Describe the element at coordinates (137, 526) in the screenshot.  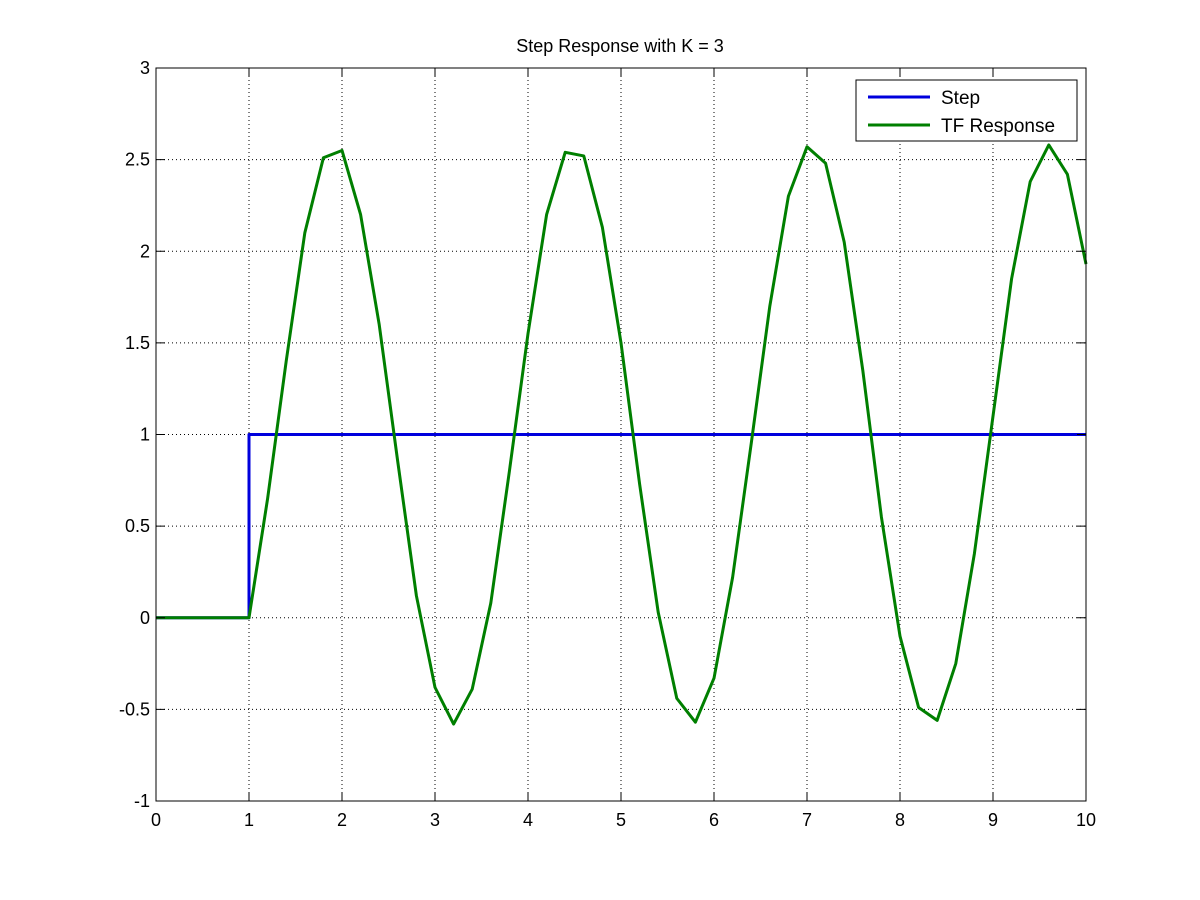
I see `y-tick-label: 0.5` at that location.